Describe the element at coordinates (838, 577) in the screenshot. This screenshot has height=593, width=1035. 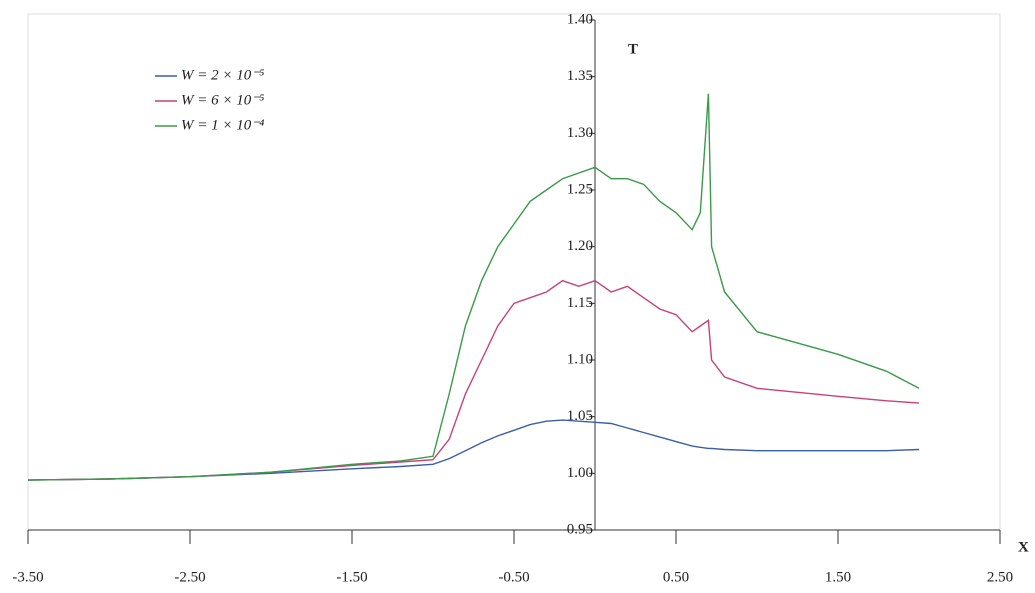
I see `x-tick-label: 1.50` at that location.